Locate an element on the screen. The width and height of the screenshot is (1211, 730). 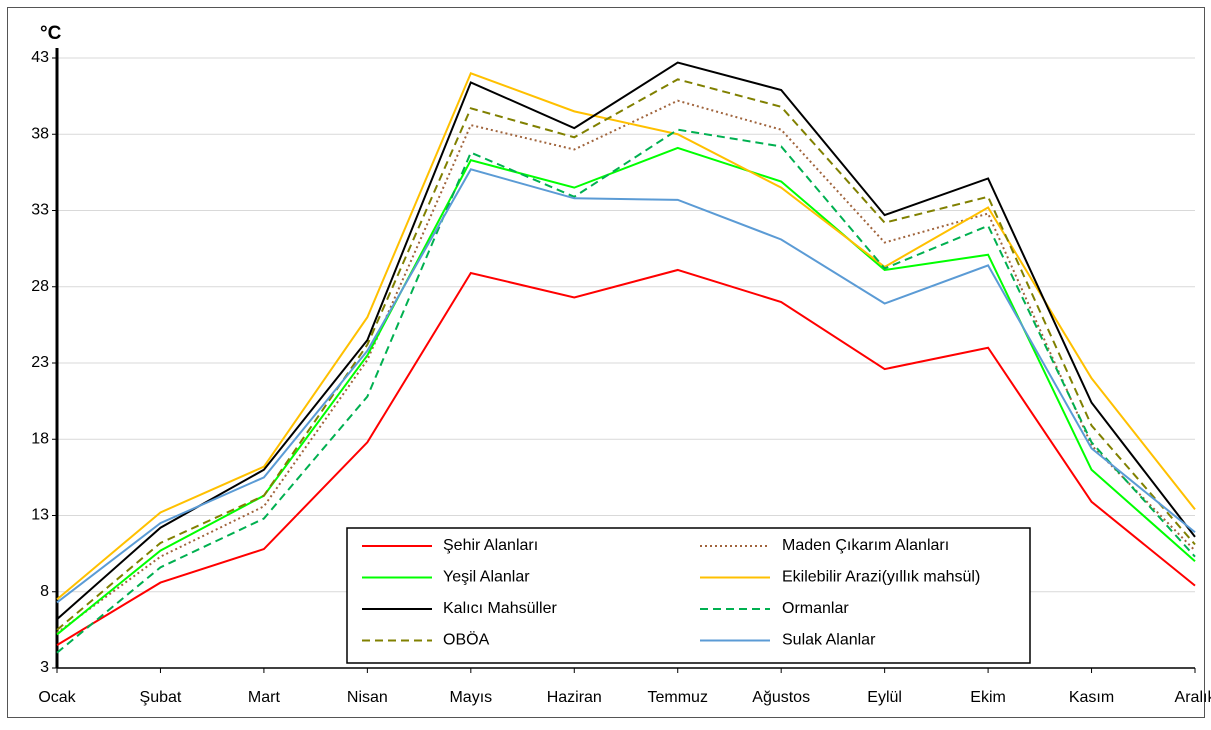
x-tick-label: Nisan is located at coordinates (367, 697).